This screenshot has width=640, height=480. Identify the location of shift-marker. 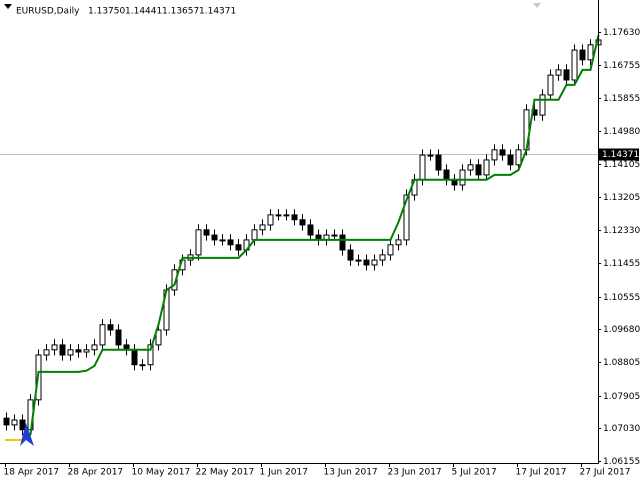
(537, 5).